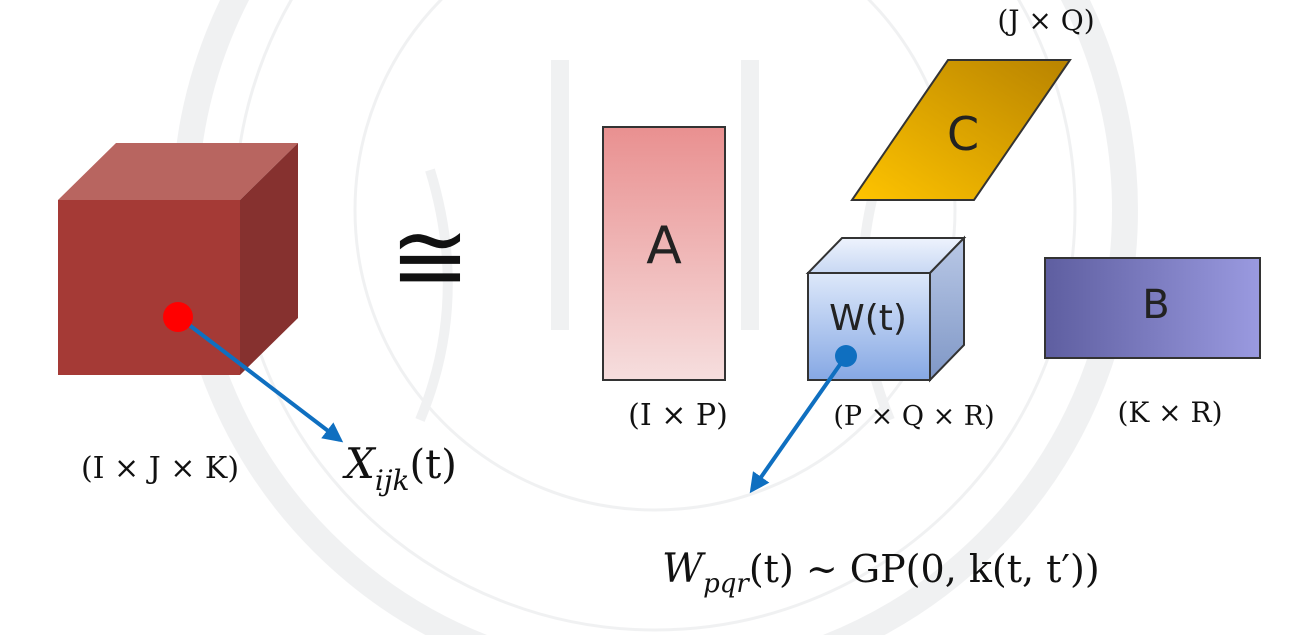 This screenshot has height=635, width=1315. What do you see at coordinates (924, 569) in the screenshot?
I see `gp-prior-rhs: (t) ∼ GP(0, k(t, t′))` at bounding box center [924, 569].